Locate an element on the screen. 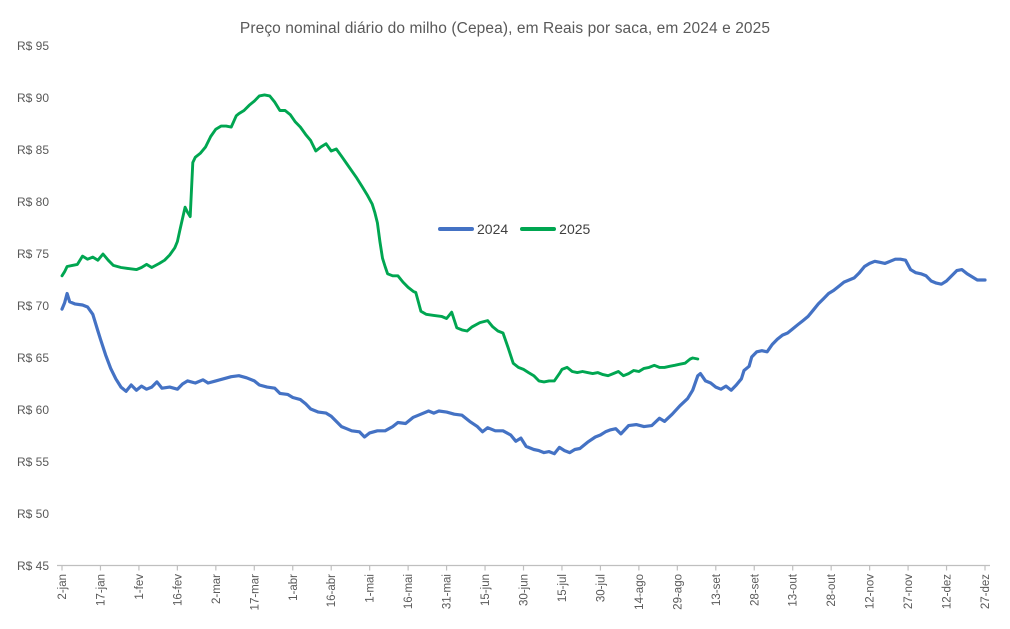 This screenshot has height=629, width=1010. x-tick-label: 1-abr is located at coordinates (294, 587).